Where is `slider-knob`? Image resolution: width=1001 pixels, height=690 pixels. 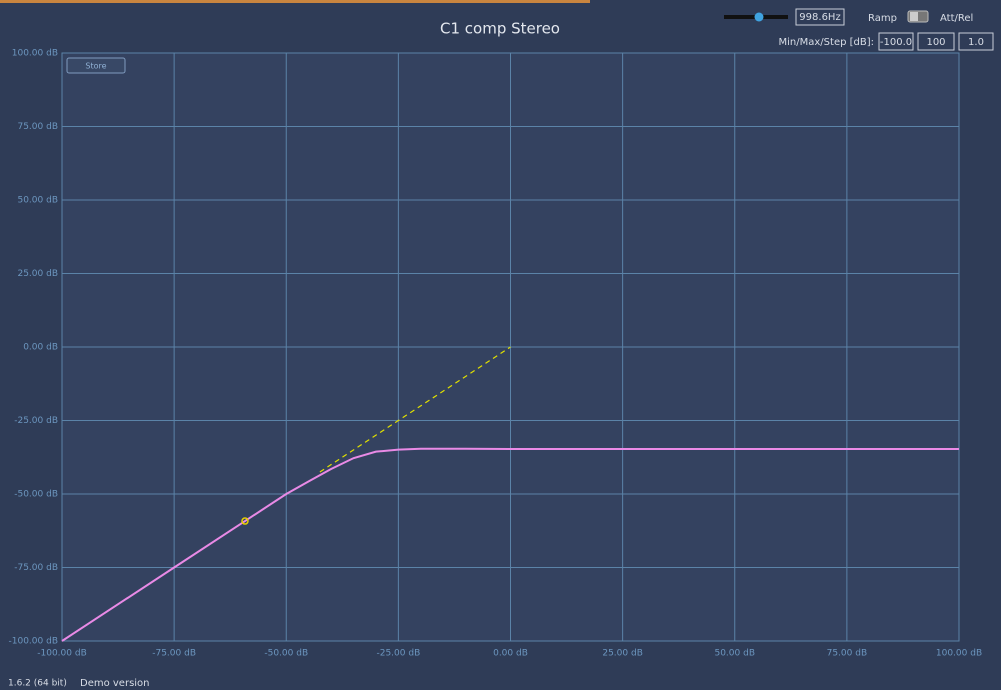 slider-knob is located at coordinates (759, 17).